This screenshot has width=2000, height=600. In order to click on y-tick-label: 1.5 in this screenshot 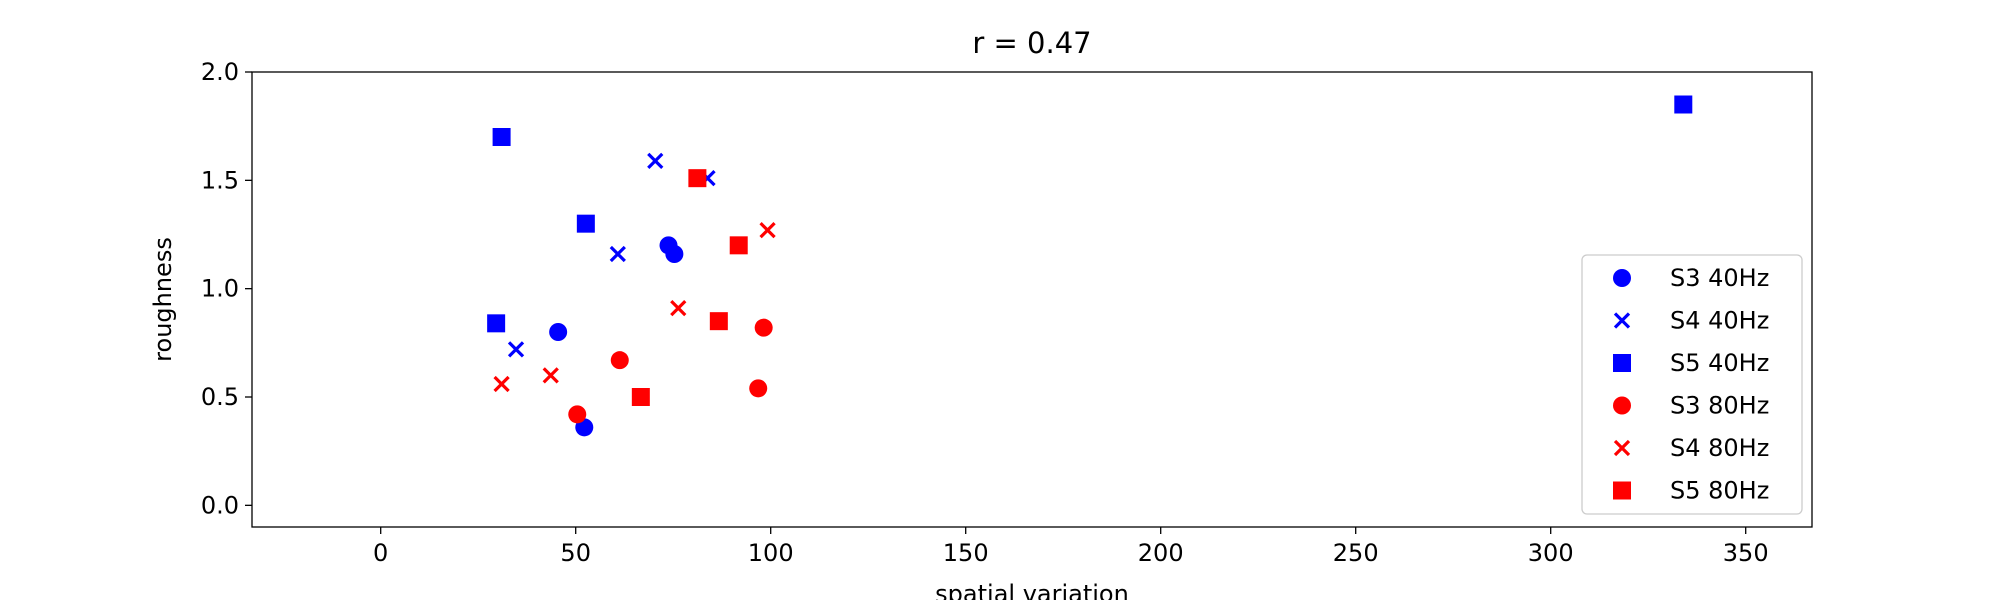, I will do `click(220, 180)`.